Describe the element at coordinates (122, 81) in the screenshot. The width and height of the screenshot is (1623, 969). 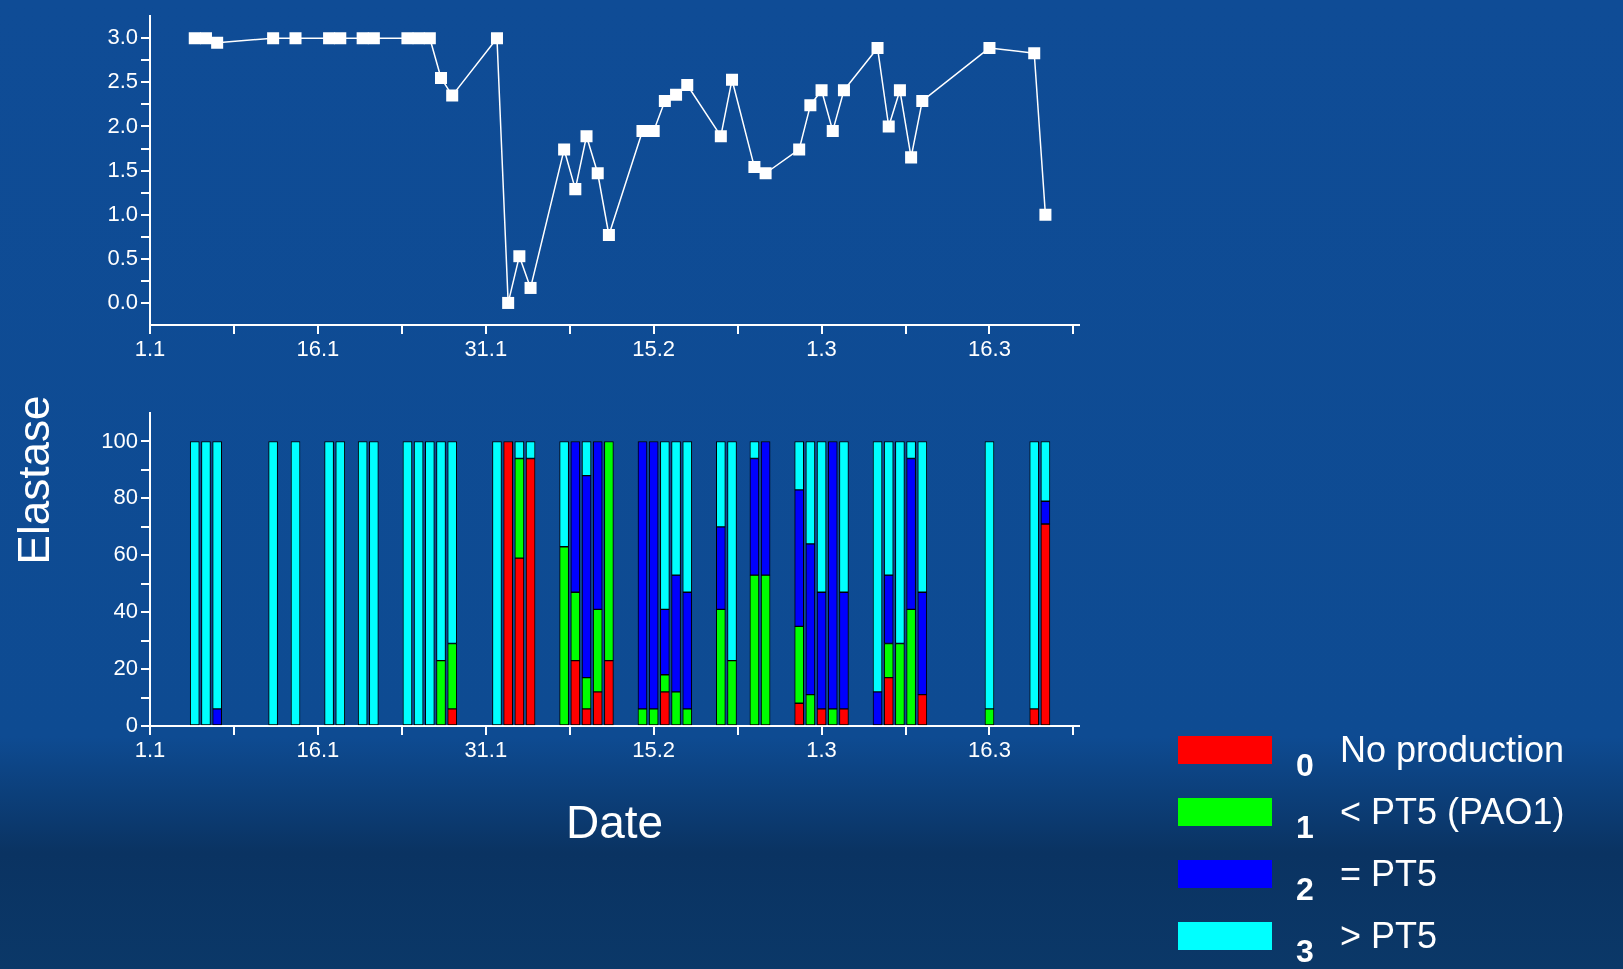
I see `y-tick-label: 2.5` at that location.